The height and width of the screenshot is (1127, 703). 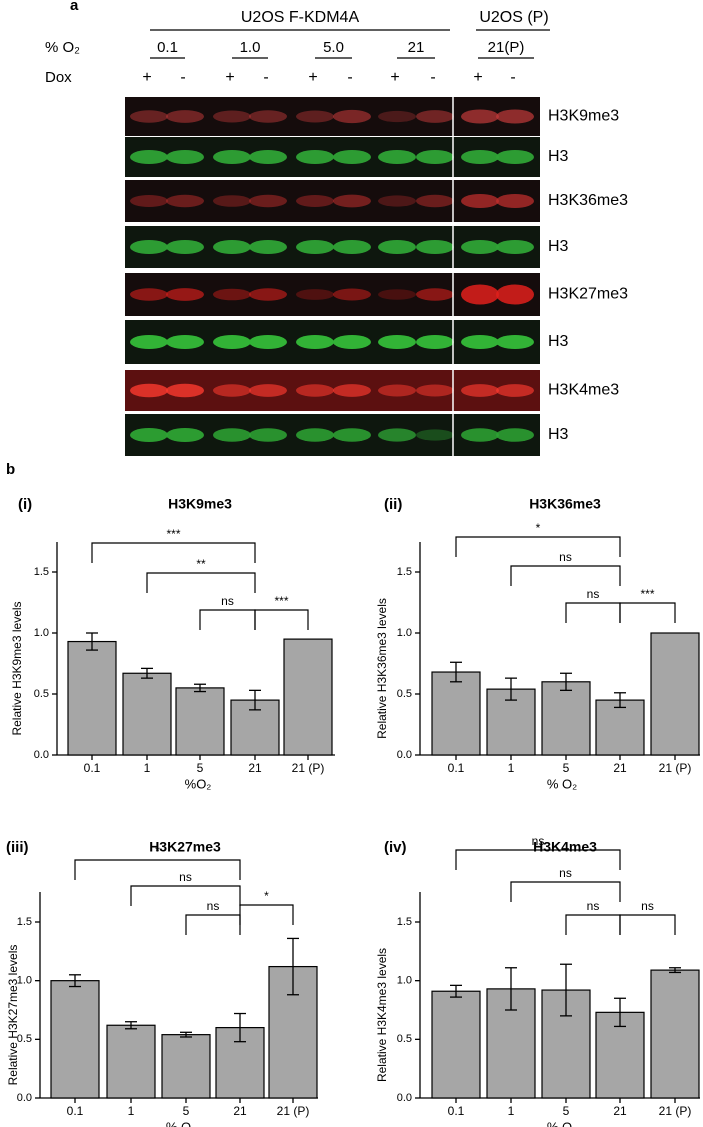 What do you see at coordinates (17, 668) in the screenshot?
I see `y-axis-label: Relative H3K9me3 levels` at bounding box center [17, 668].